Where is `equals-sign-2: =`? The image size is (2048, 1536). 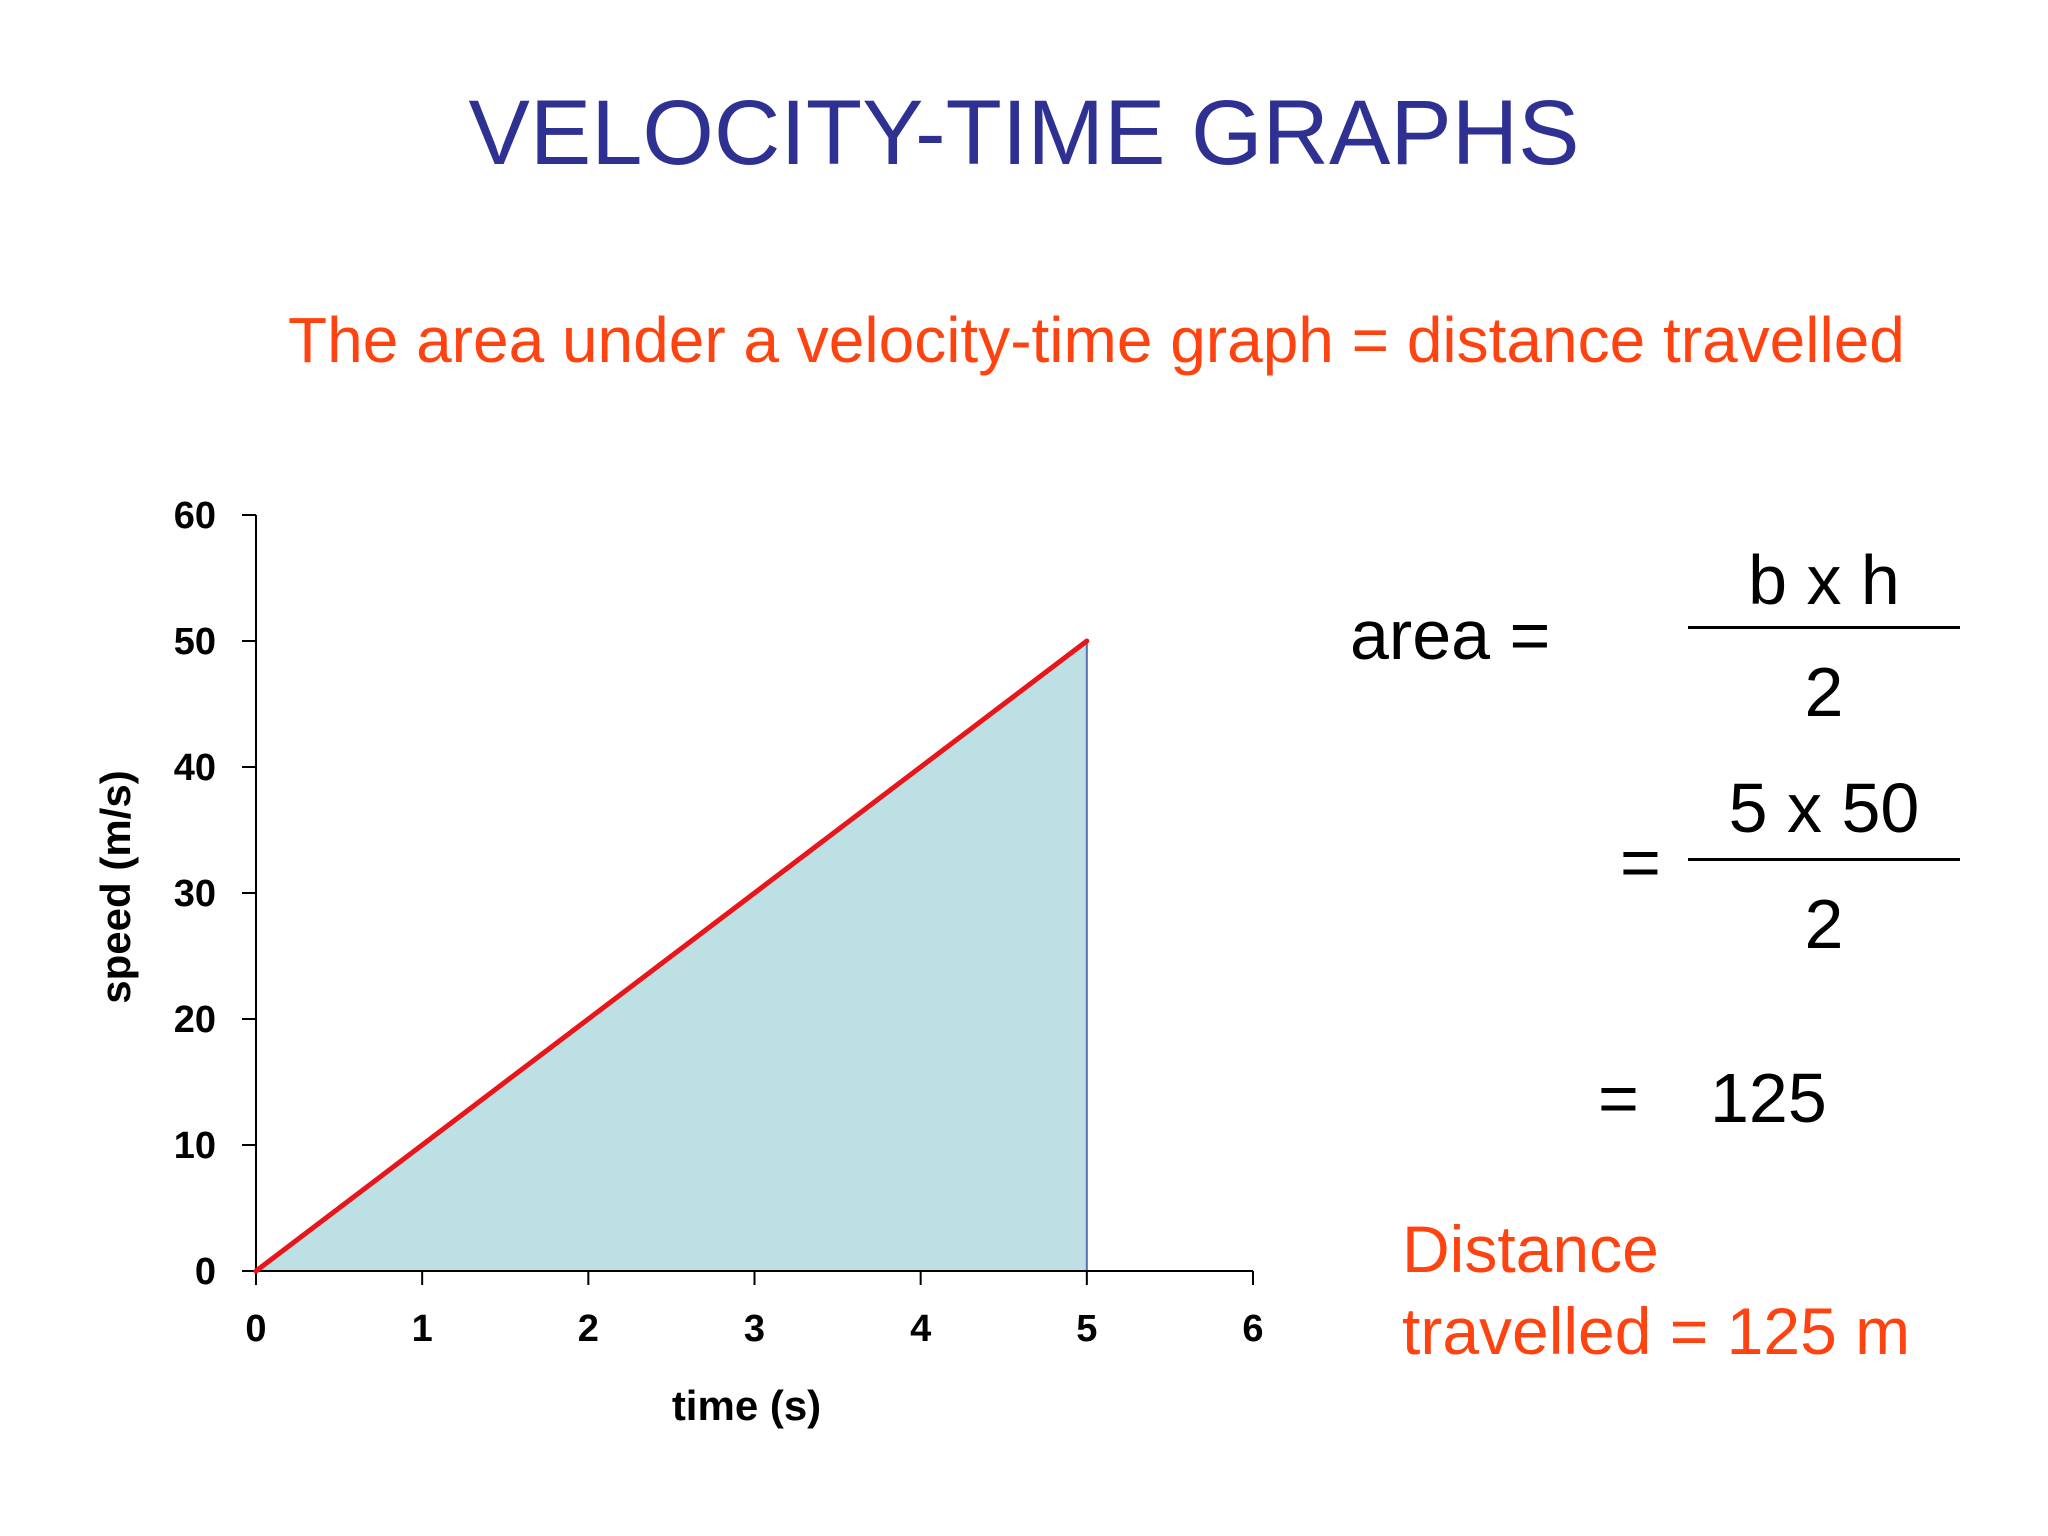 equals-sign-2: = is located at coordinates (1618, 1098).